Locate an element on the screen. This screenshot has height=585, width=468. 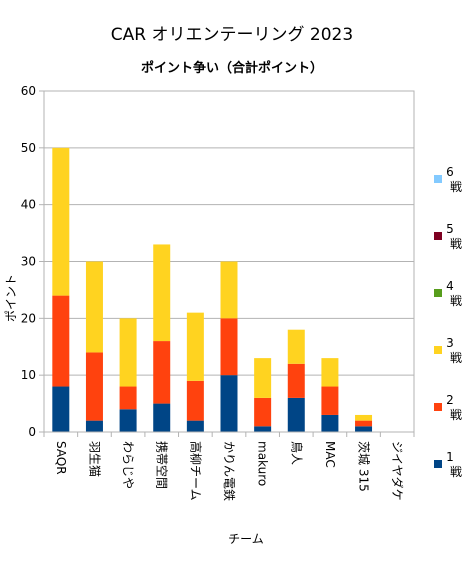
y-tick-label: 10 is located at coordinates (28, 375).